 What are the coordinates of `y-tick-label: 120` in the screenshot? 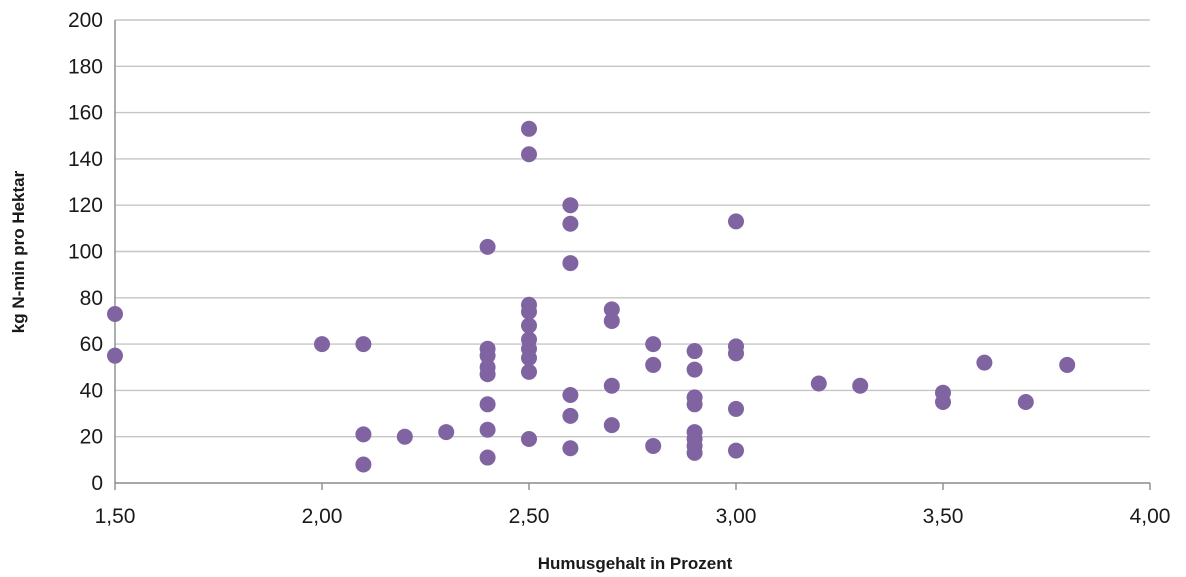 It's located at (85, 205).